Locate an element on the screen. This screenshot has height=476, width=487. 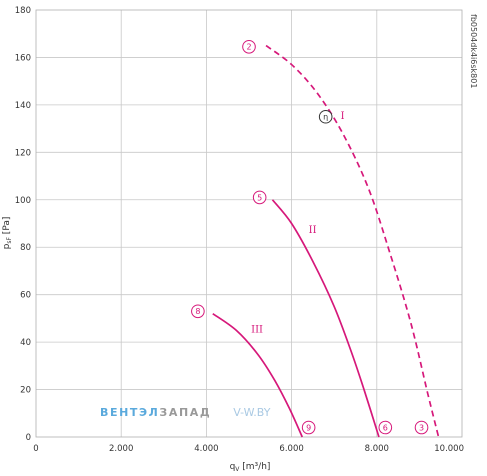
x-axis-label: qV [m³/h] is located at coordinates (250, 467).